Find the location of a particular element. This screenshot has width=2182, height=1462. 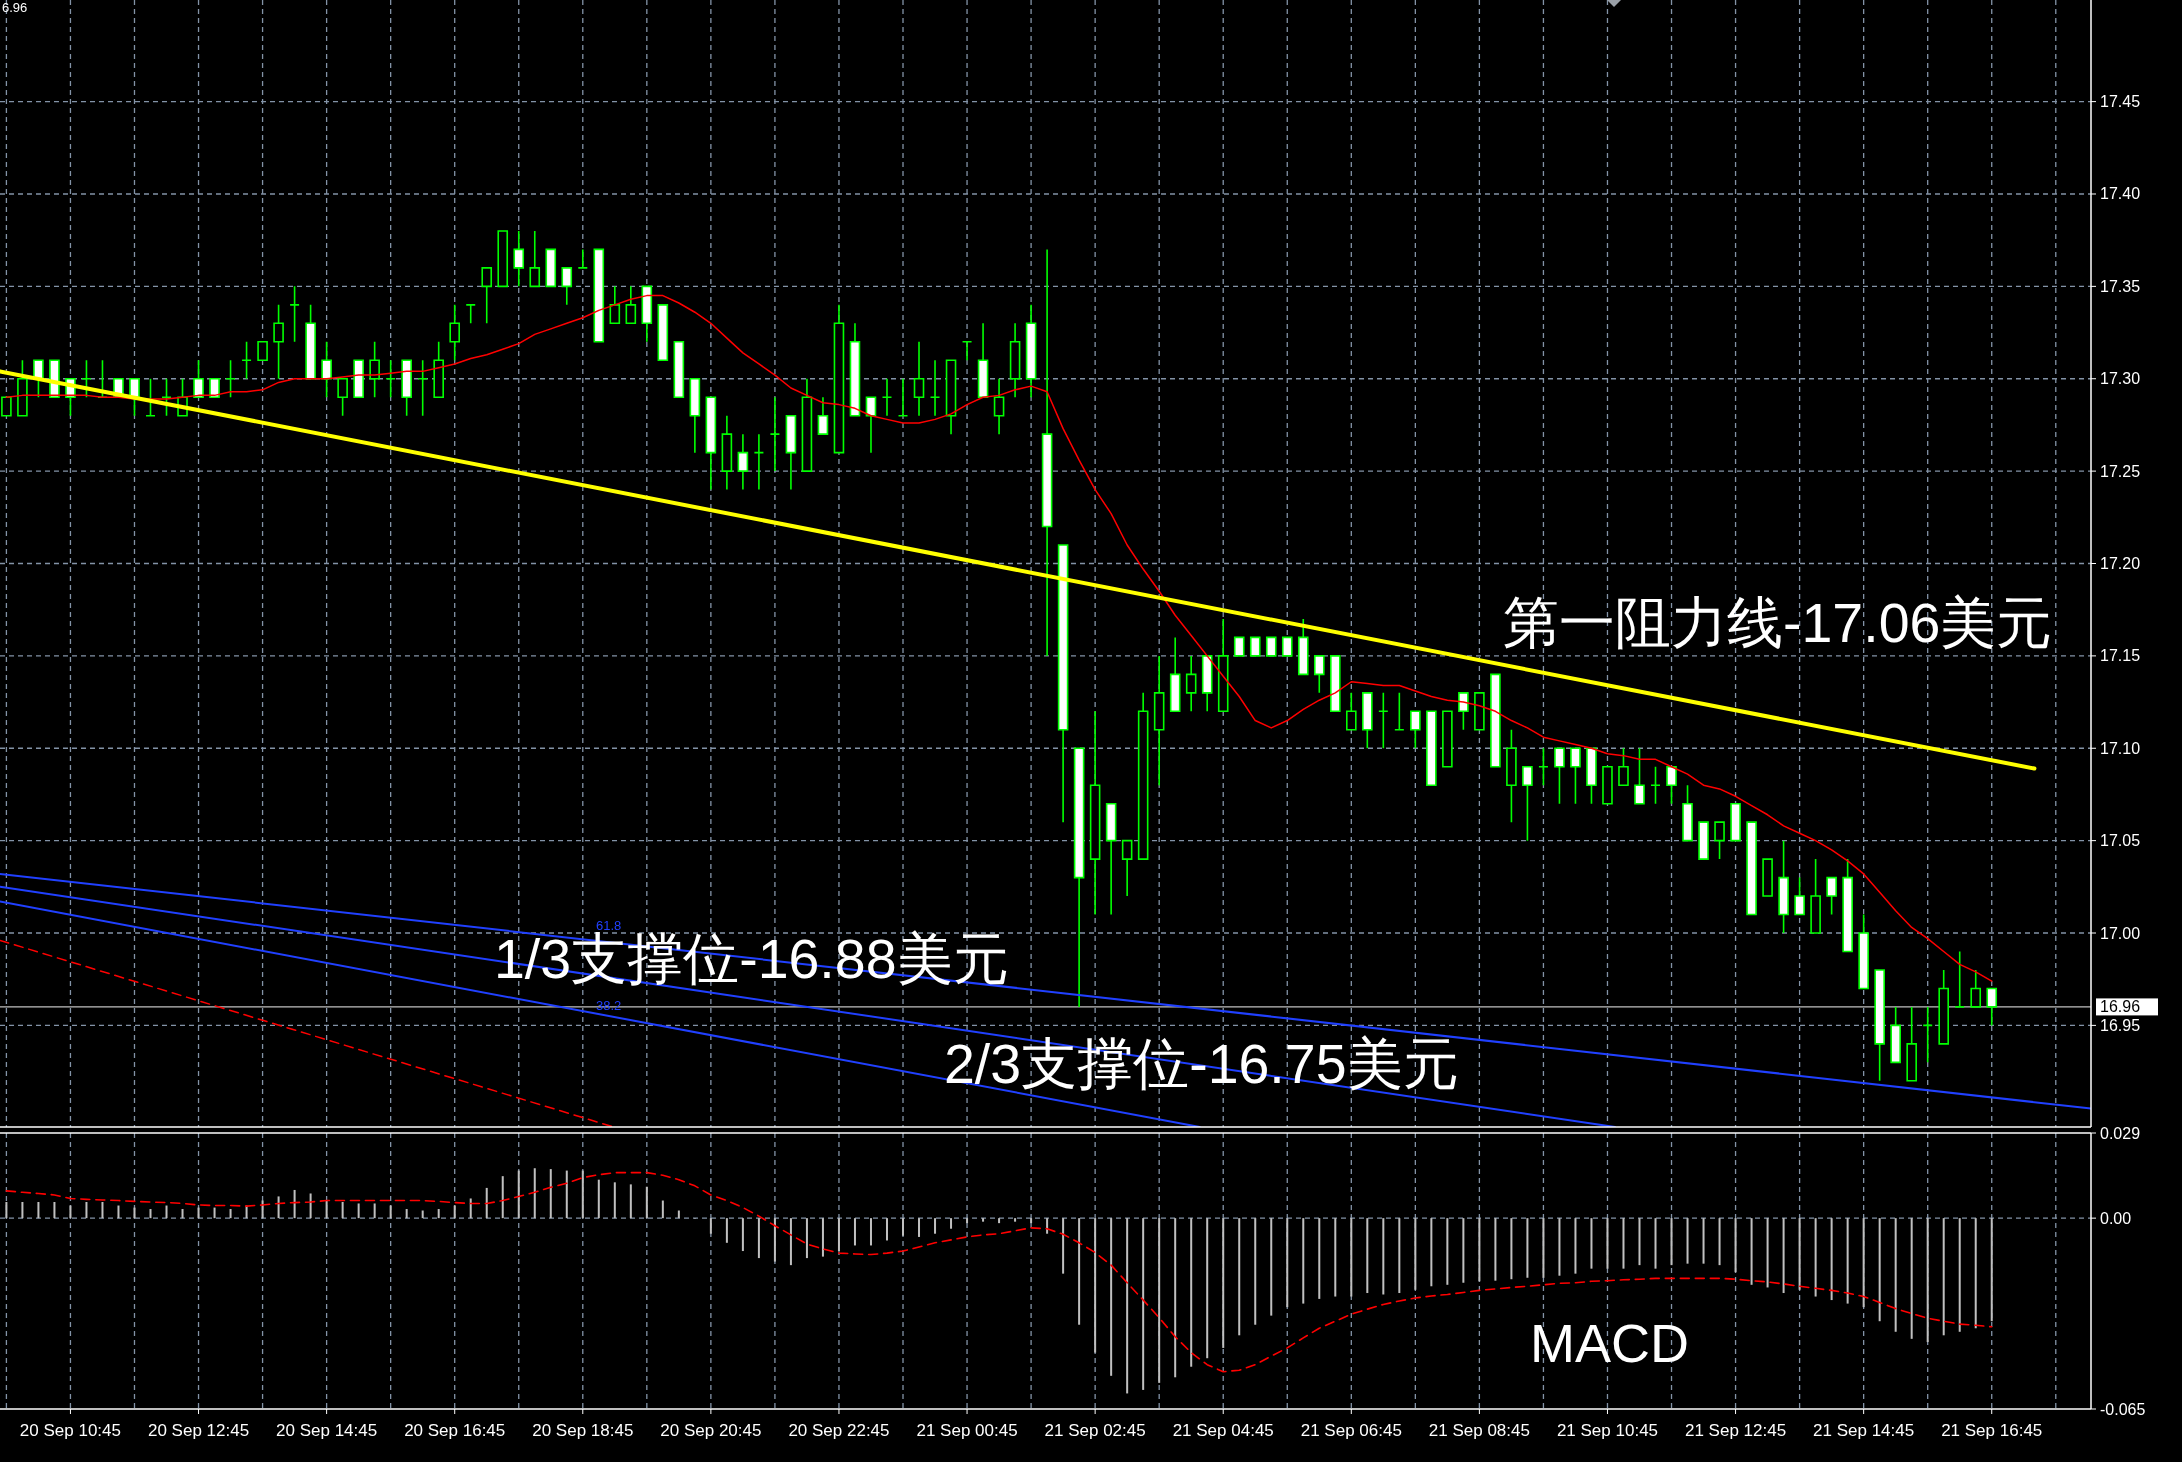

x-tick-label: 20 Sep 22:45 is located at coordinates (839, 1430).